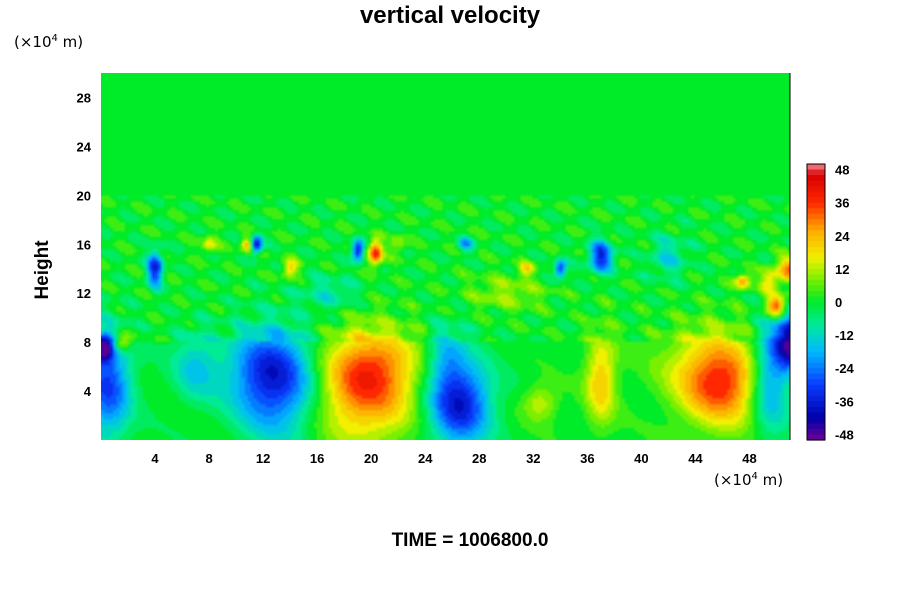 The width and height of the screenshot is (900, 600). What do you see at coordinates (54, 38) in the screenshot?
I see `y-unit-exponent: 4` at bounding box center [54, 38].